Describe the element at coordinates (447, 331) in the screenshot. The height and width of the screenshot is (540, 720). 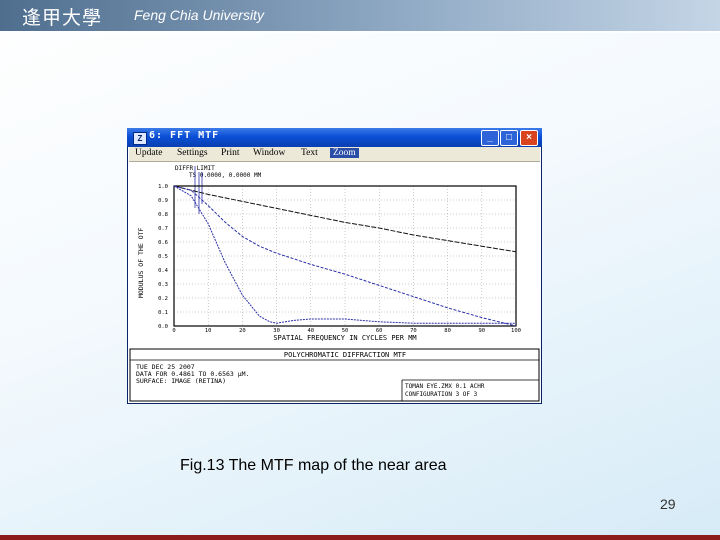
I see `x-tick-label: 80` at that location.